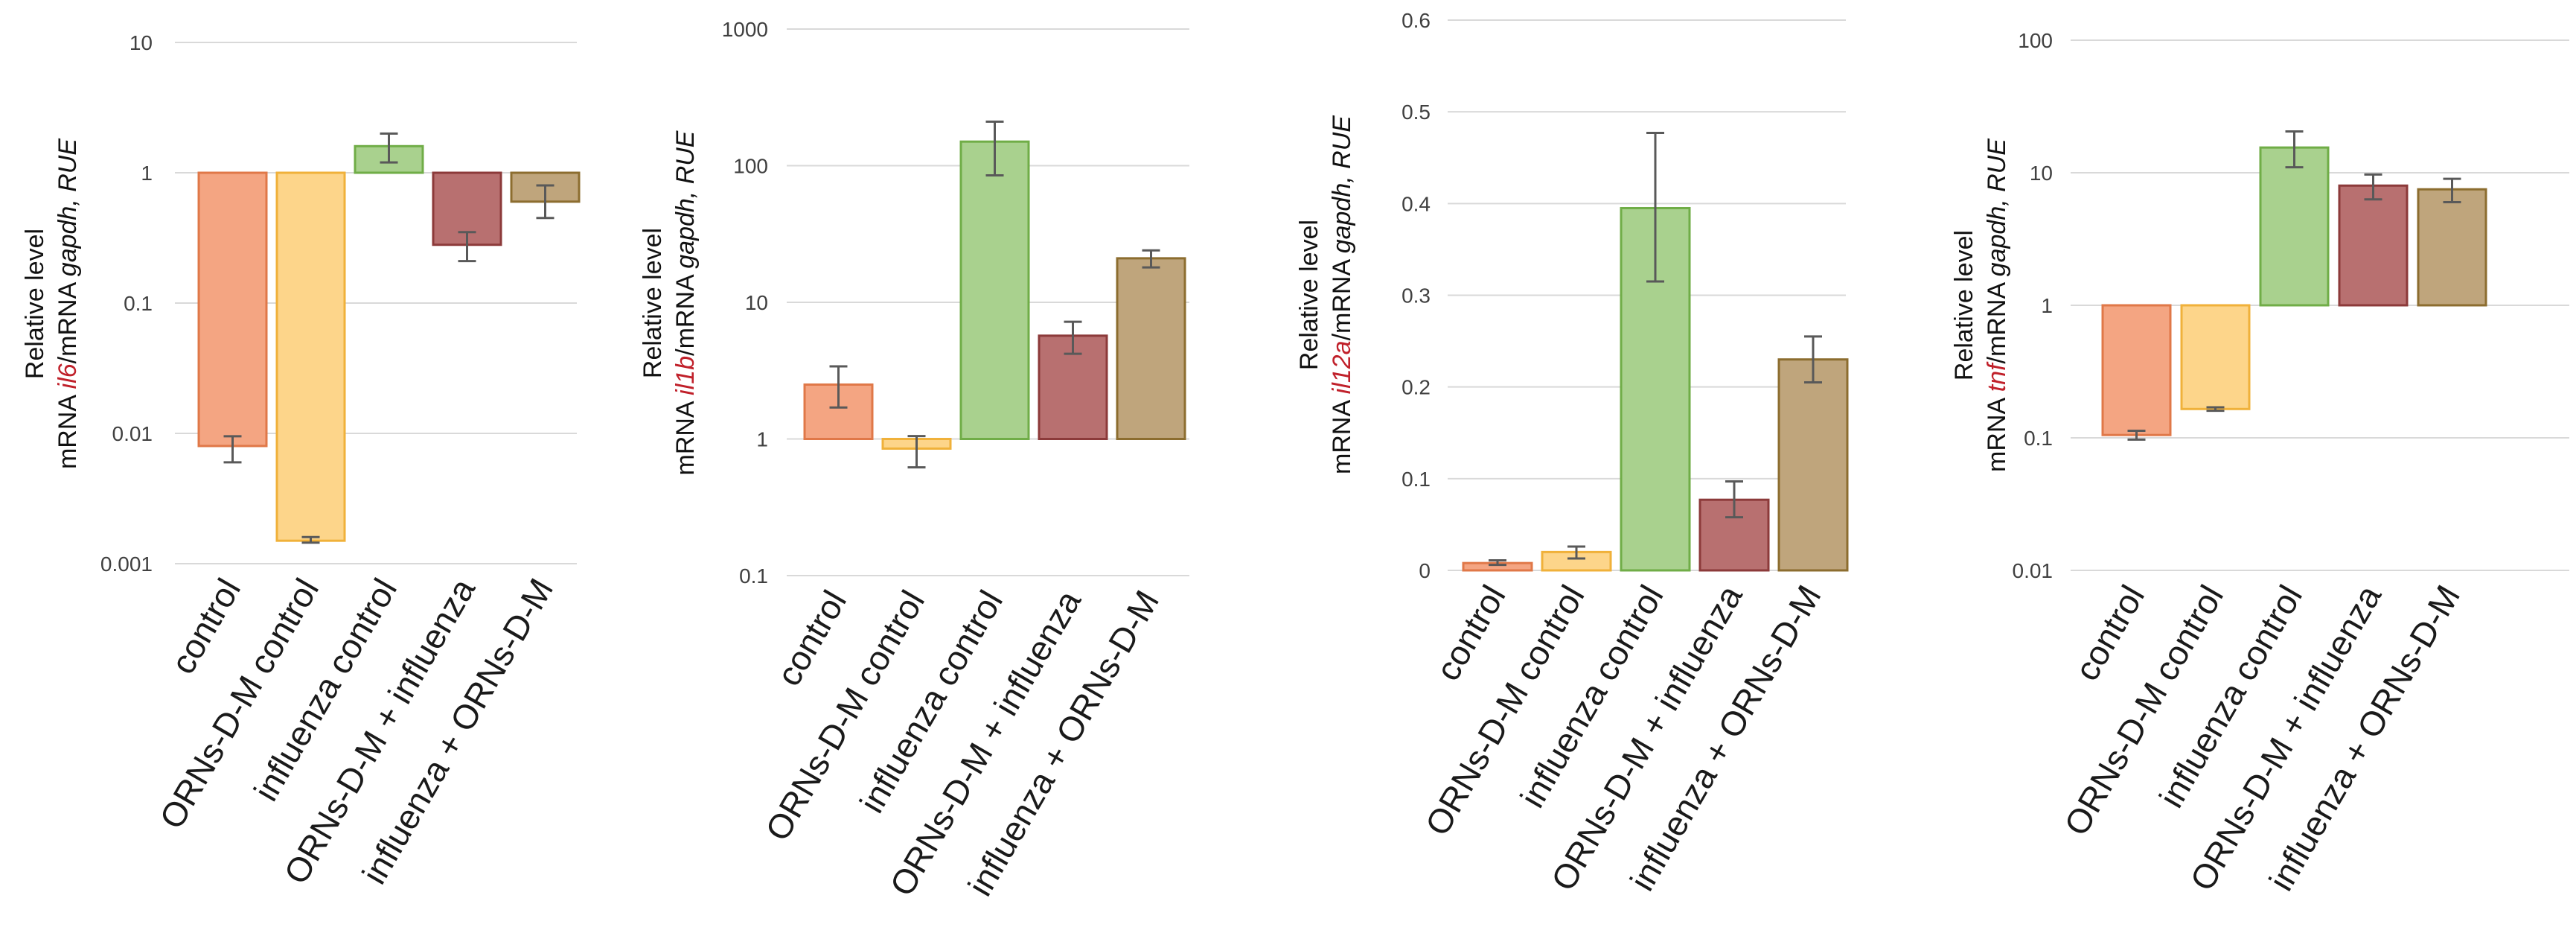 The image size is (2576, 936). What do you see at coordinates (1416, 20) in the screenshot?
I see `y-tick-label: 0.6` at bounding box center [1416, 20].